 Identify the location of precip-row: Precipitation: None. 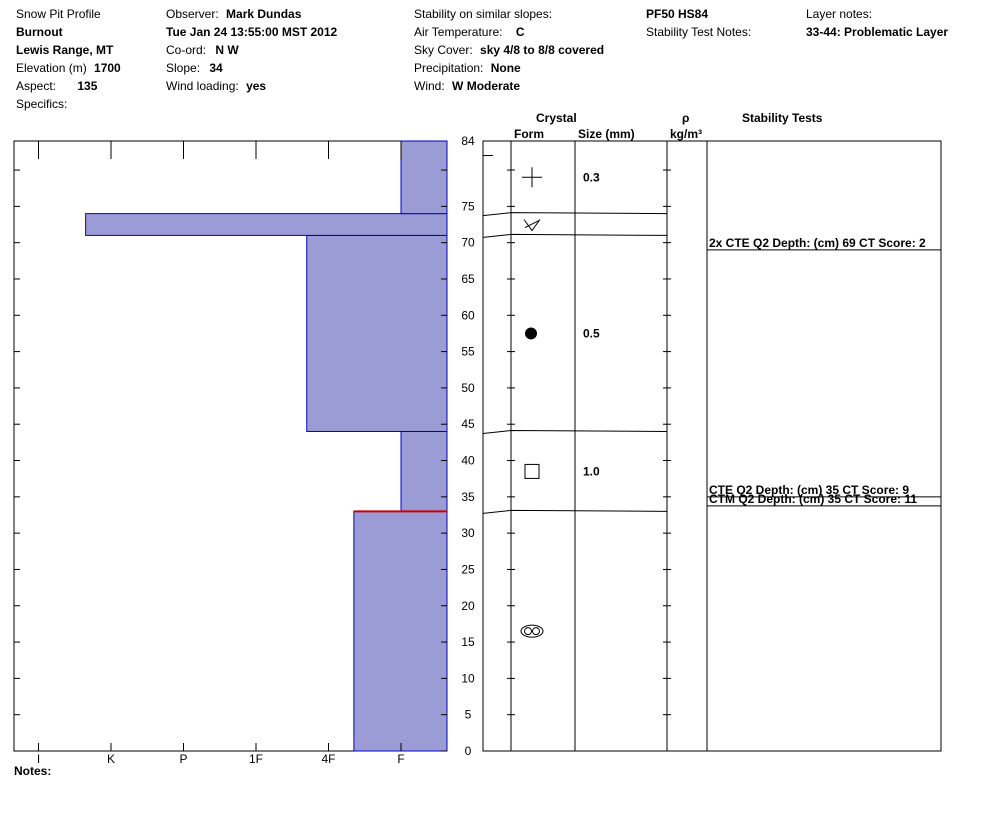
(467, 68).